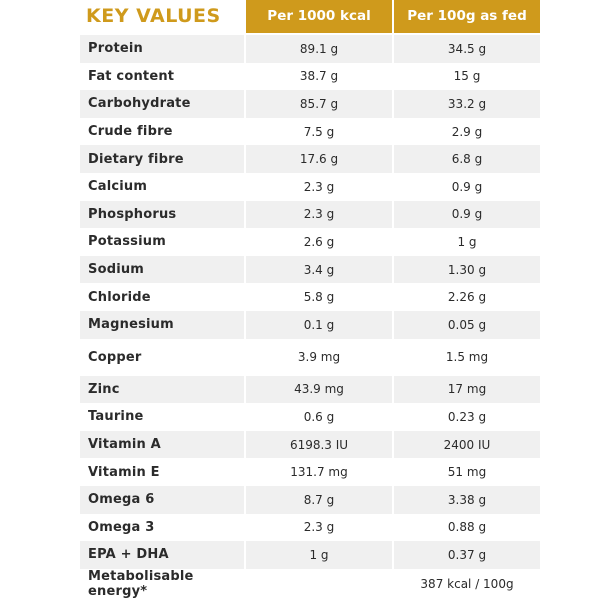 This screenshot has height=601, width=601. Describe the element at coordinates (162, 49) in the screenshot. I see `nutrient-name: Protein` at that location.